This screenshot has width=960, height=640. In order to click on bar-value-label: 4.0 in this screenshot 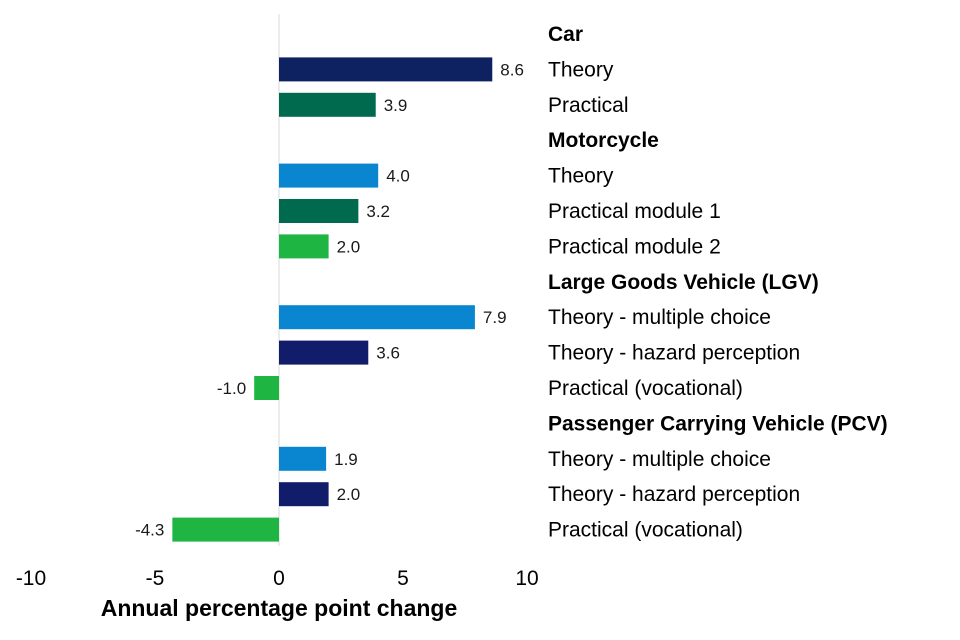, I will do `click(398, 176)`.